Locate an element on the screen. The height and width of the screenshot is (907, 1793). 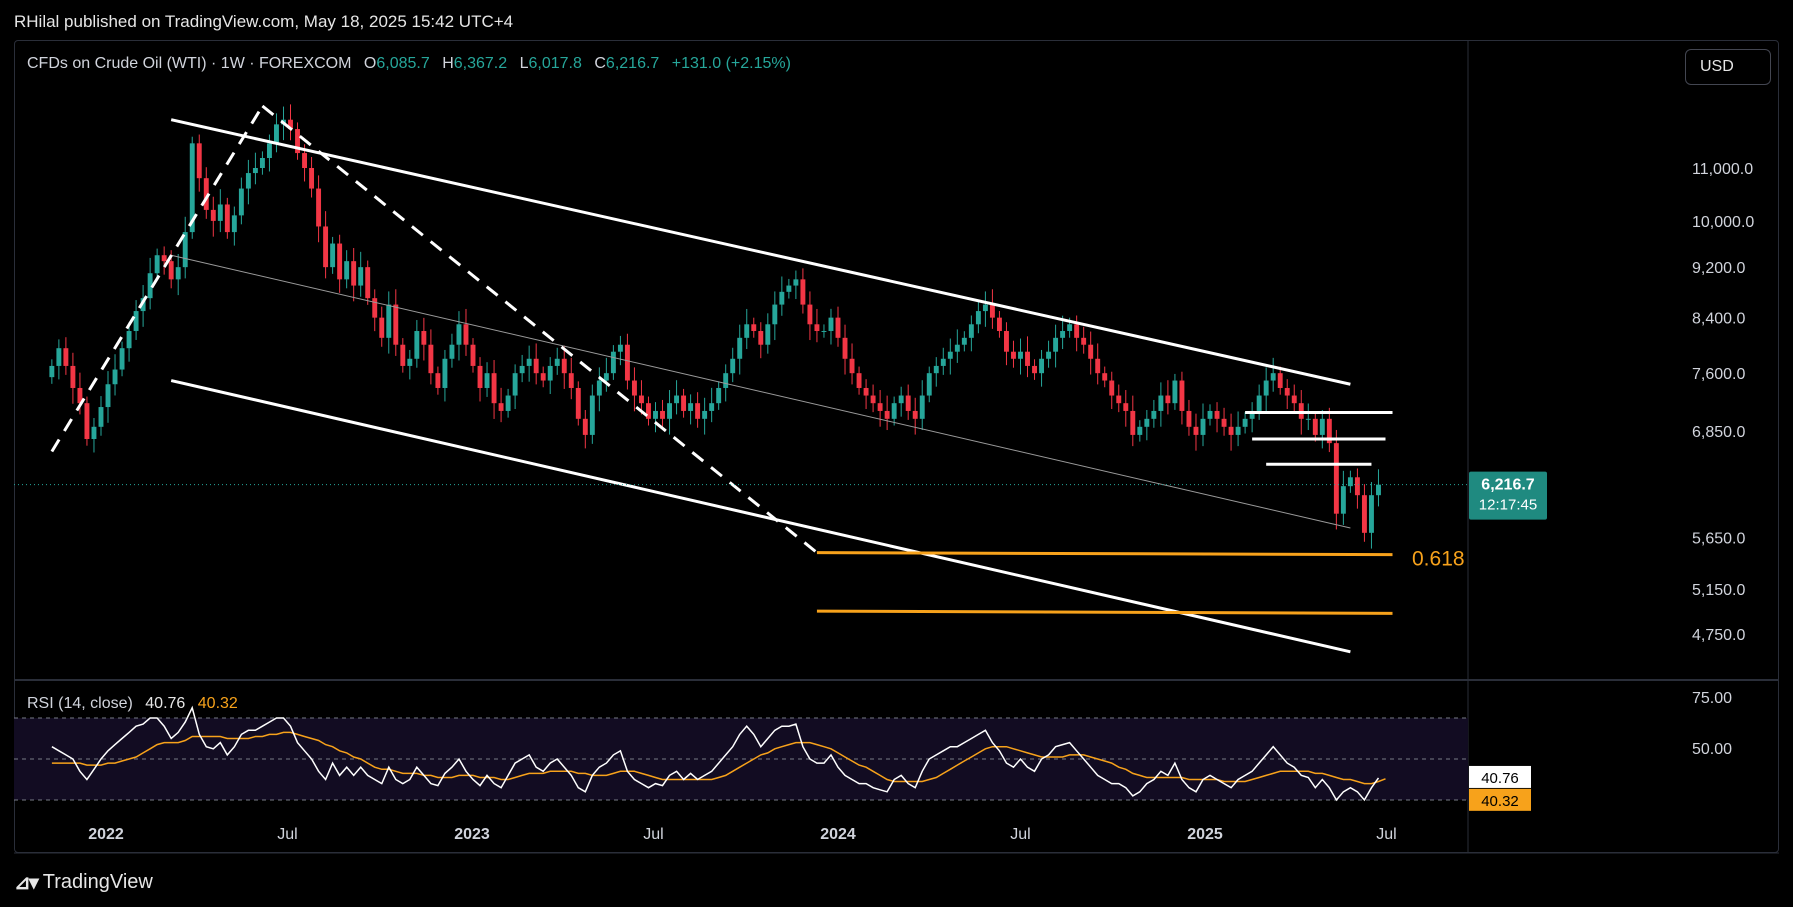
price-badge-countdown: 12:17:45 is located at coordinates (1508, 505).